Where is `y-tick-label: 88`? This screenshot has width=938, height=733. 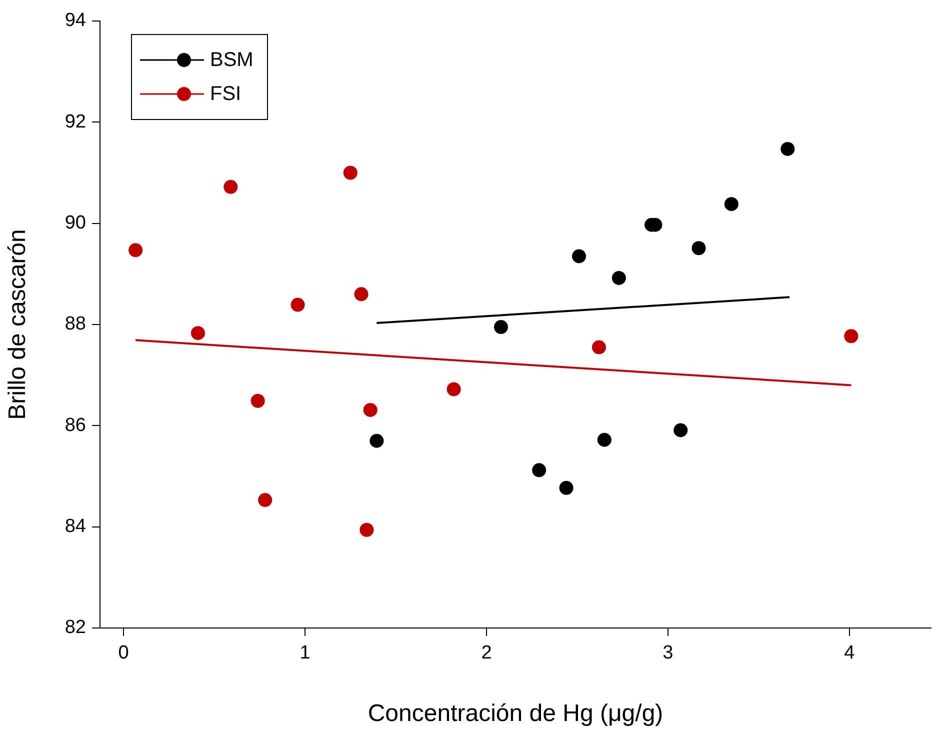 y-tick-label: 88 is located at coordinates (75, 324).